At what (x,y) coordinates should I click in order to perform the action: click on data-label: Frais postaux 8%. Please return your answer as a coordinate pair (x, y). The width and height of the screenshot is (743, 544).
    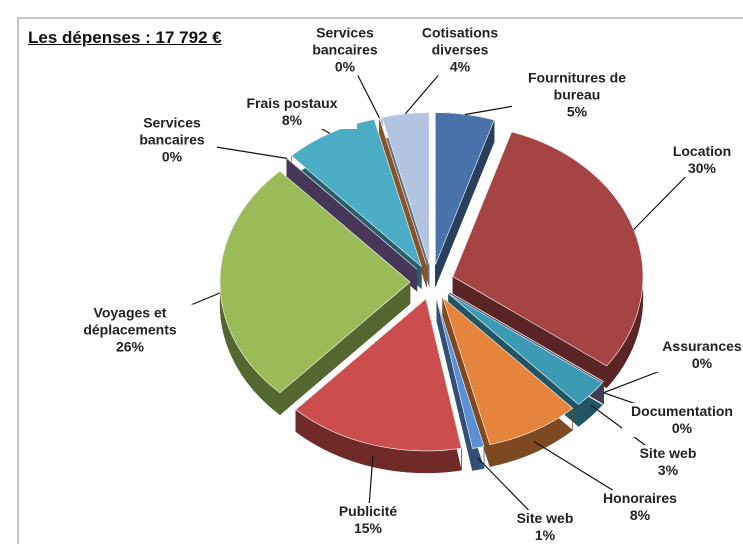
    Looking at the image, I should click on (292, 112).